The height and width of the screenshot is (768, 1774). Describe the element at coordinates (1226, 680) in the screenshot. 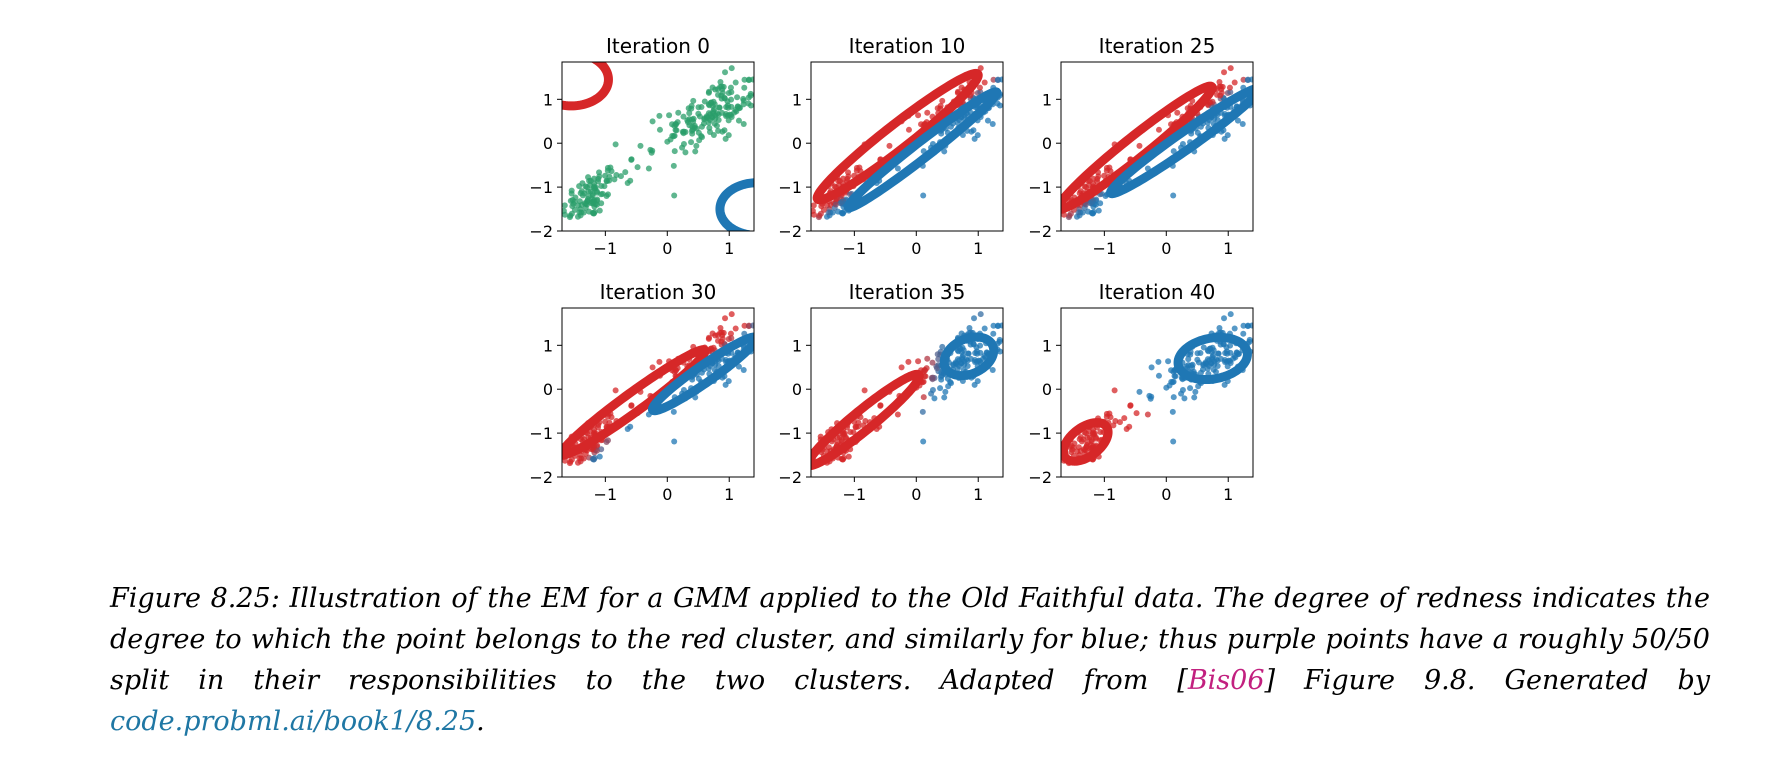

I see `citation-link: Bis06` at that location.